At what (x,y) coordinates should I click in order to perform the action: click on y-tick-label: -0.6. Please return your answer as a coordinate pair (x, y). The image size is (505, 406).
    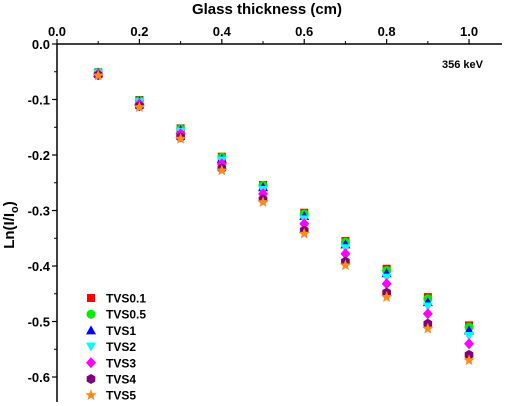
    Looking at the image, I should click on (39, 377).